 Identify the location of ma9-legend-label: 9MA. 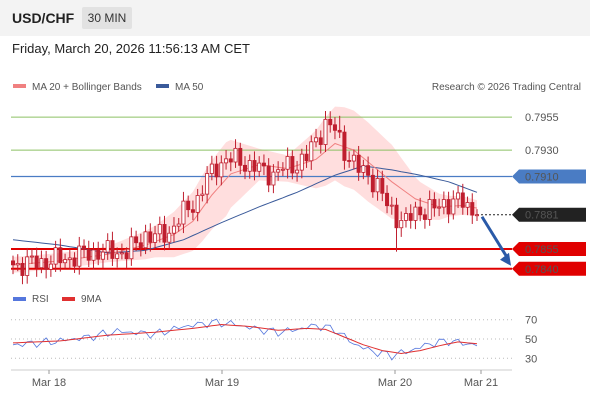
(91, 299).